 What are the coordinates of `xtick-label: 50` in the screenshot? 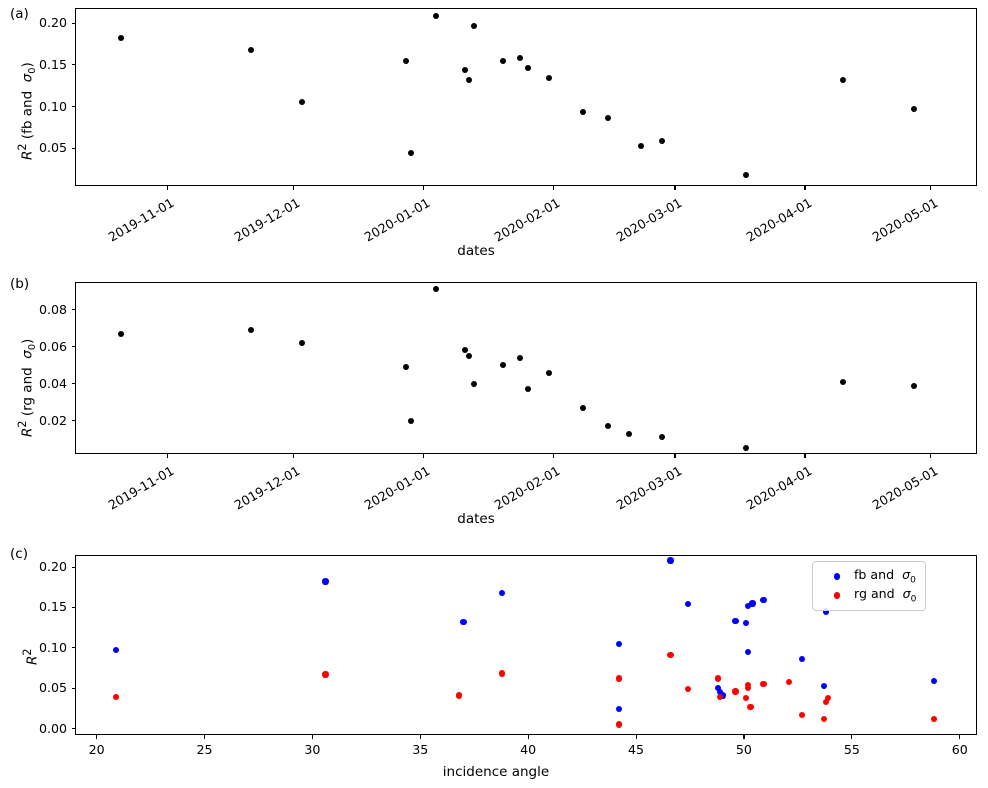 It's located at (743, 749).